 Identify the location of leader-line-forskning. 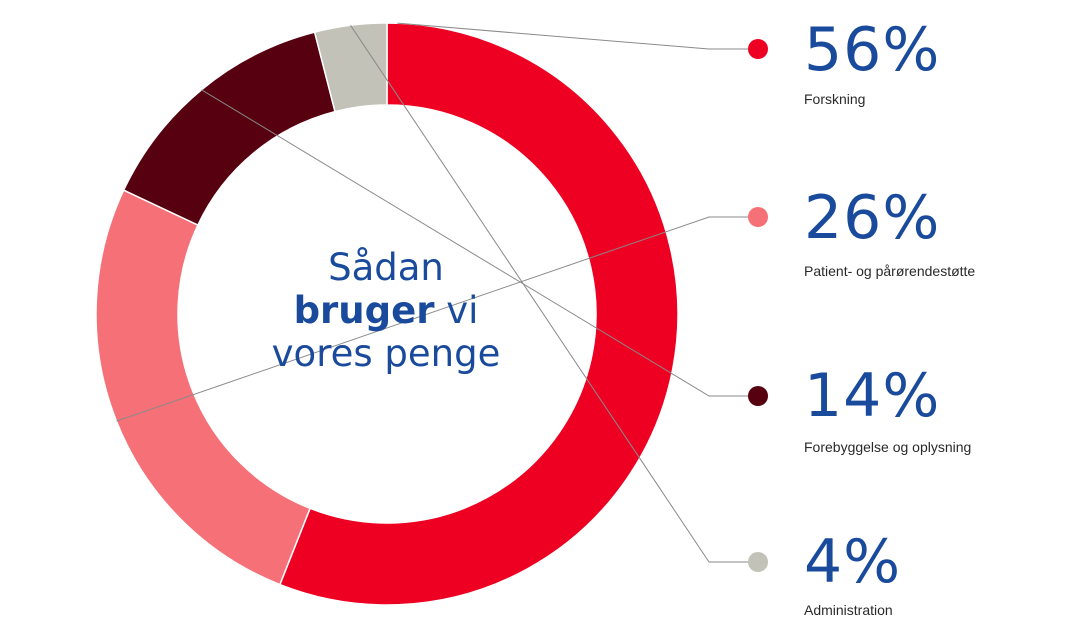
(577, 36).